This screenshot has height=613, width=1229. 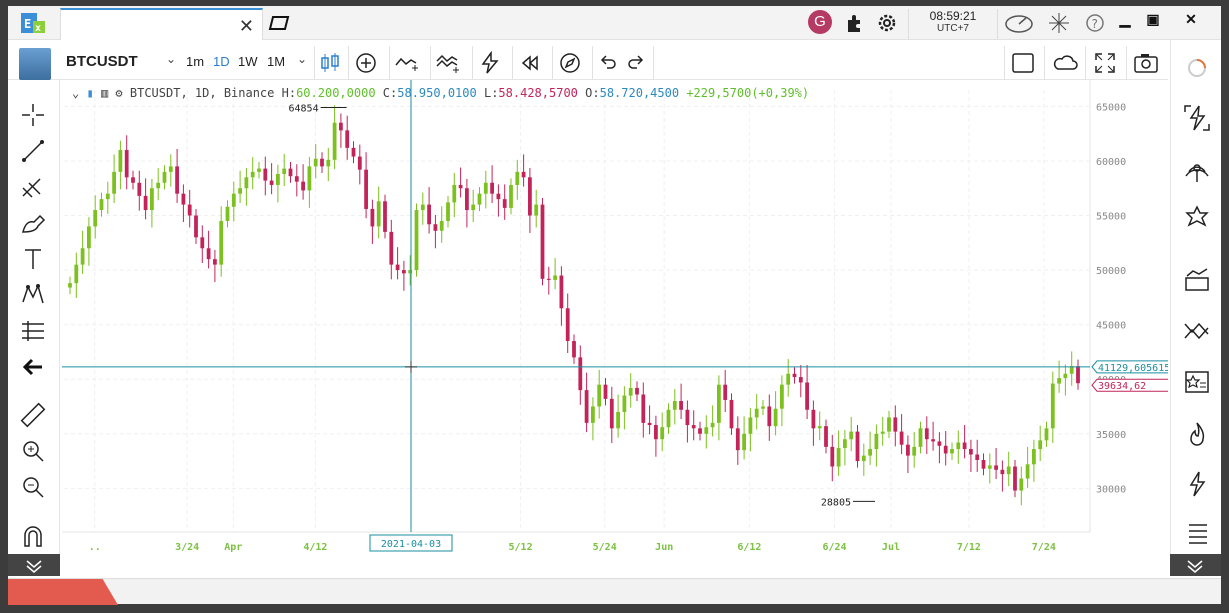 I want to click on signal-tower-icon, so click(x=1197, y=172).